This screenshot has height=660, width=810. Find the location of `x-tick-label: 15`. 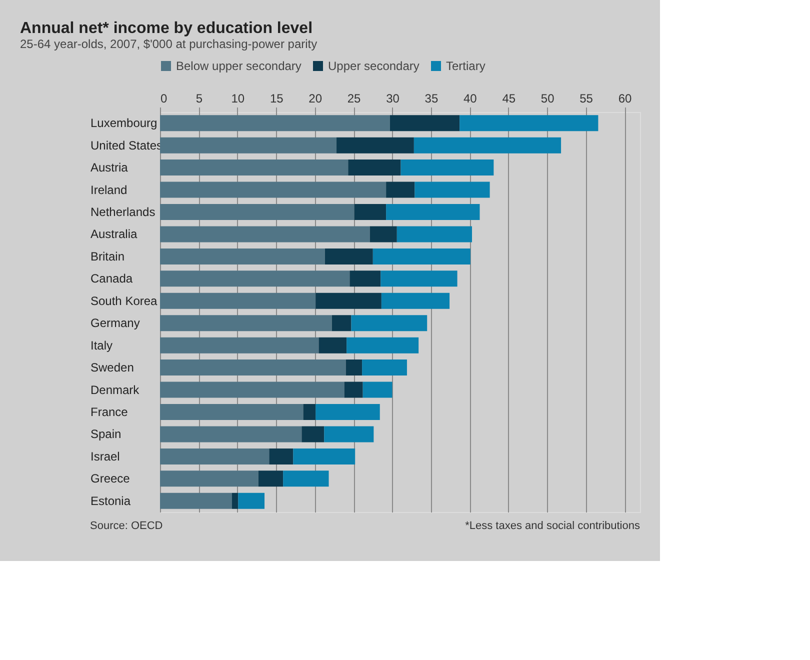

x-tick-label: 15 is located at coordinates (277, 99).